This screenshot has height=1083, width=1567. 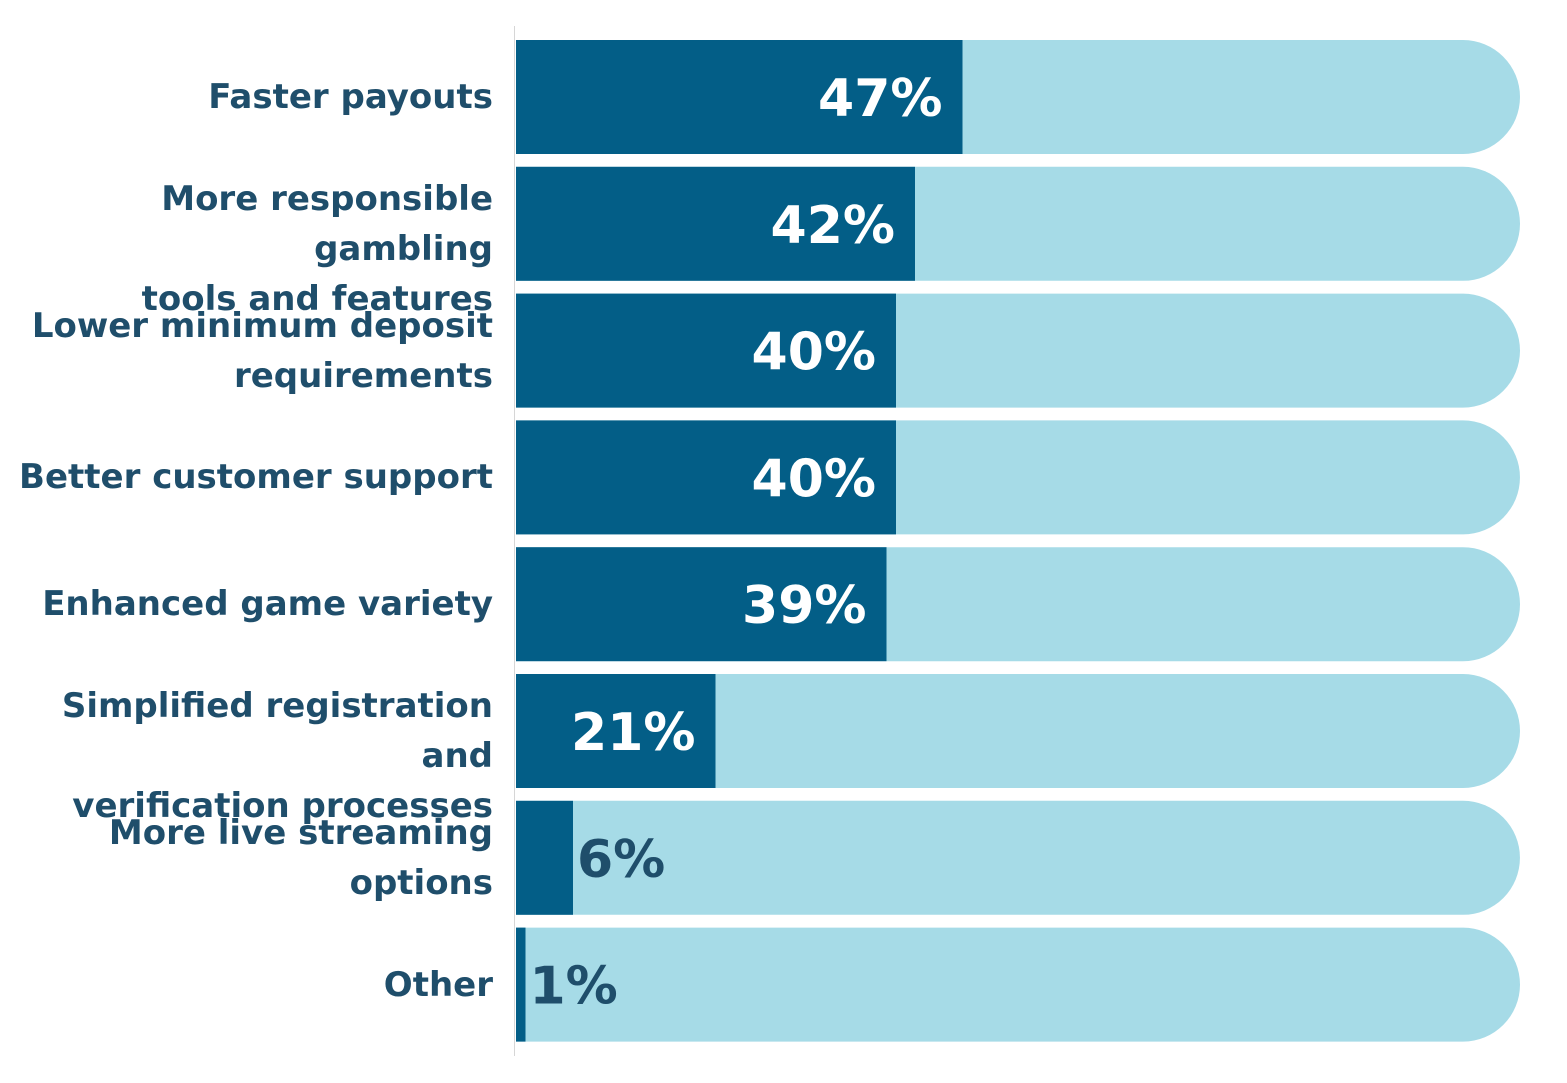 I want to click on value-label-7: 6%, so click(x=621, y=860).